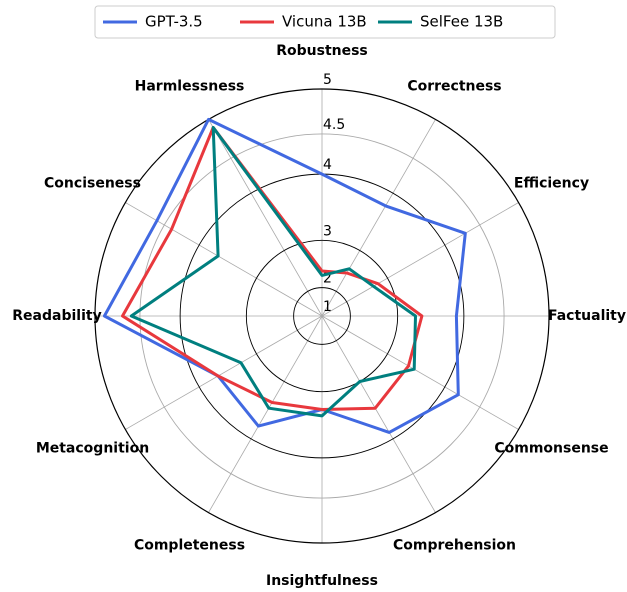 The height and width of the screenshot is (592, 627). I want to click on category-label: Readability, so click(56, 316).